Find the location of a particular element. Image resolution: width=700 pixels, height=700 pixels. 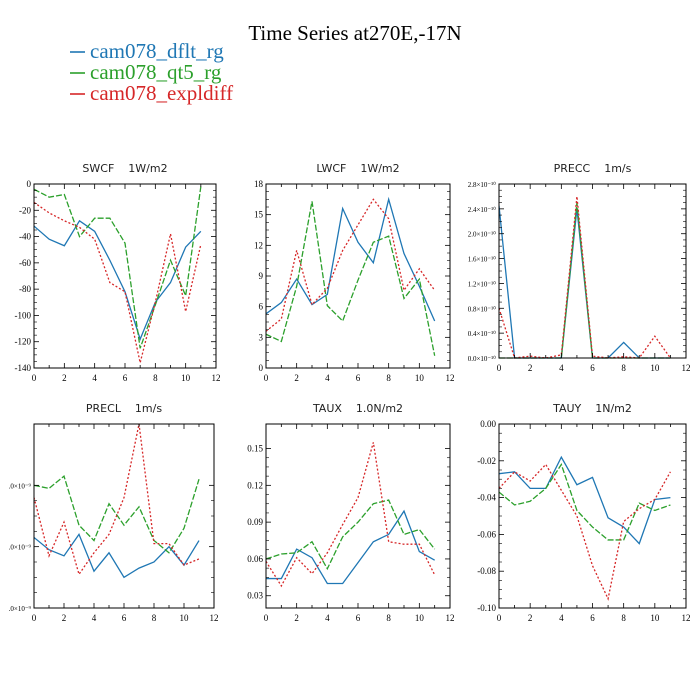

xtick-label-3-6: 12 is located at coordinates (214, 618).